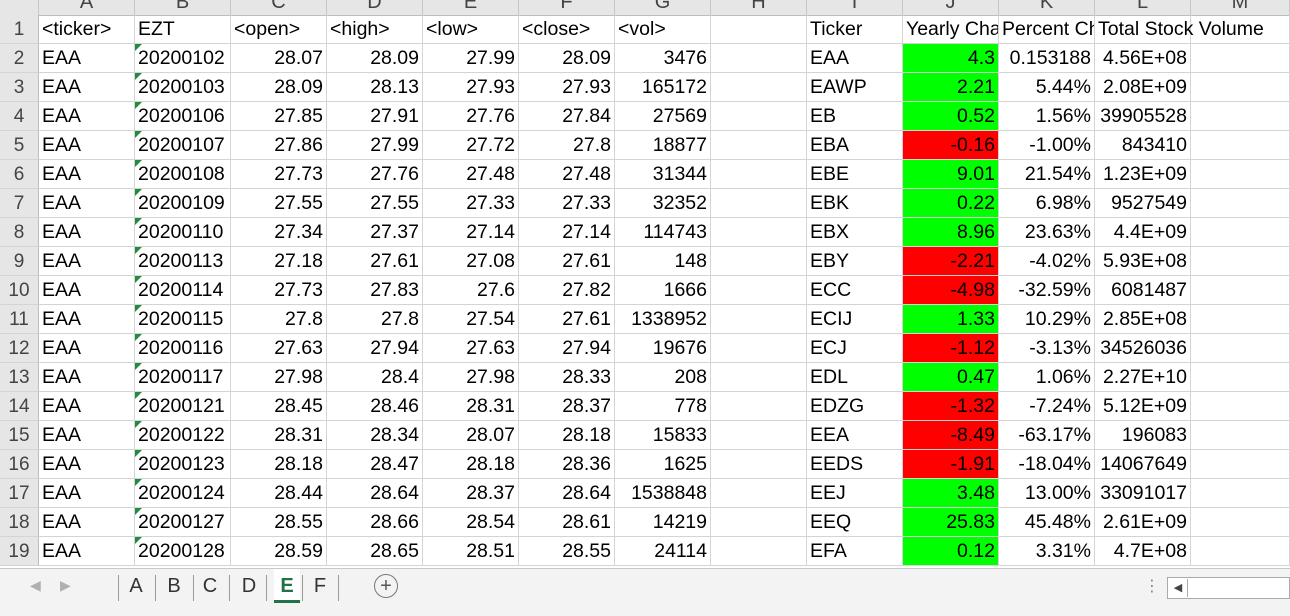 The width and height of the screenshot is (1290, 616). Describe the element at coordinates (87, 232) in the screenshot. I see `cell-a8: EAA` at that location.